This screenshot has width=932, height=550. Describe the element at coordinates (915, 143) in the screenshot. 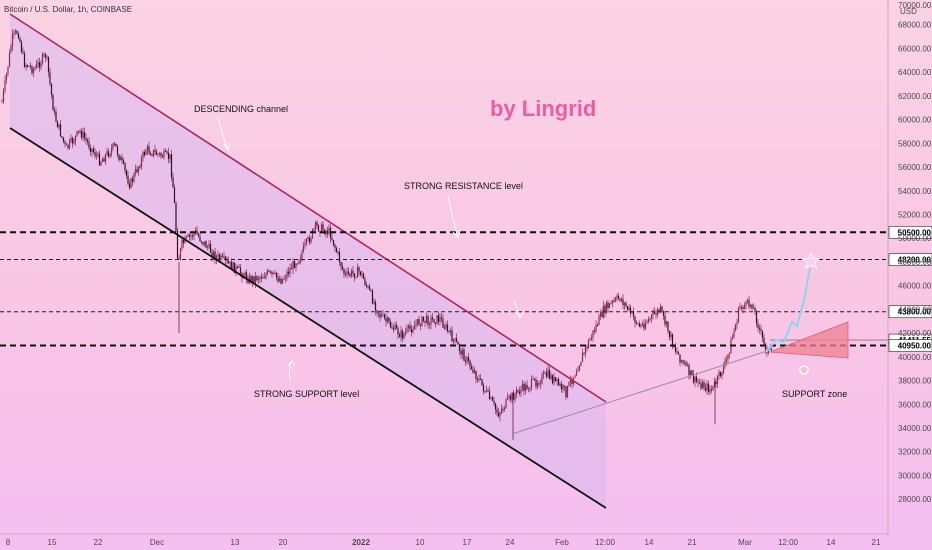

I see `price-tick-label: 58000.00` at that location.